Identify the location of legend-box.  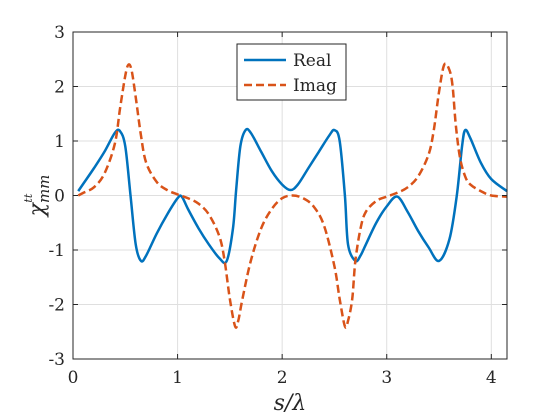
(291, 72).